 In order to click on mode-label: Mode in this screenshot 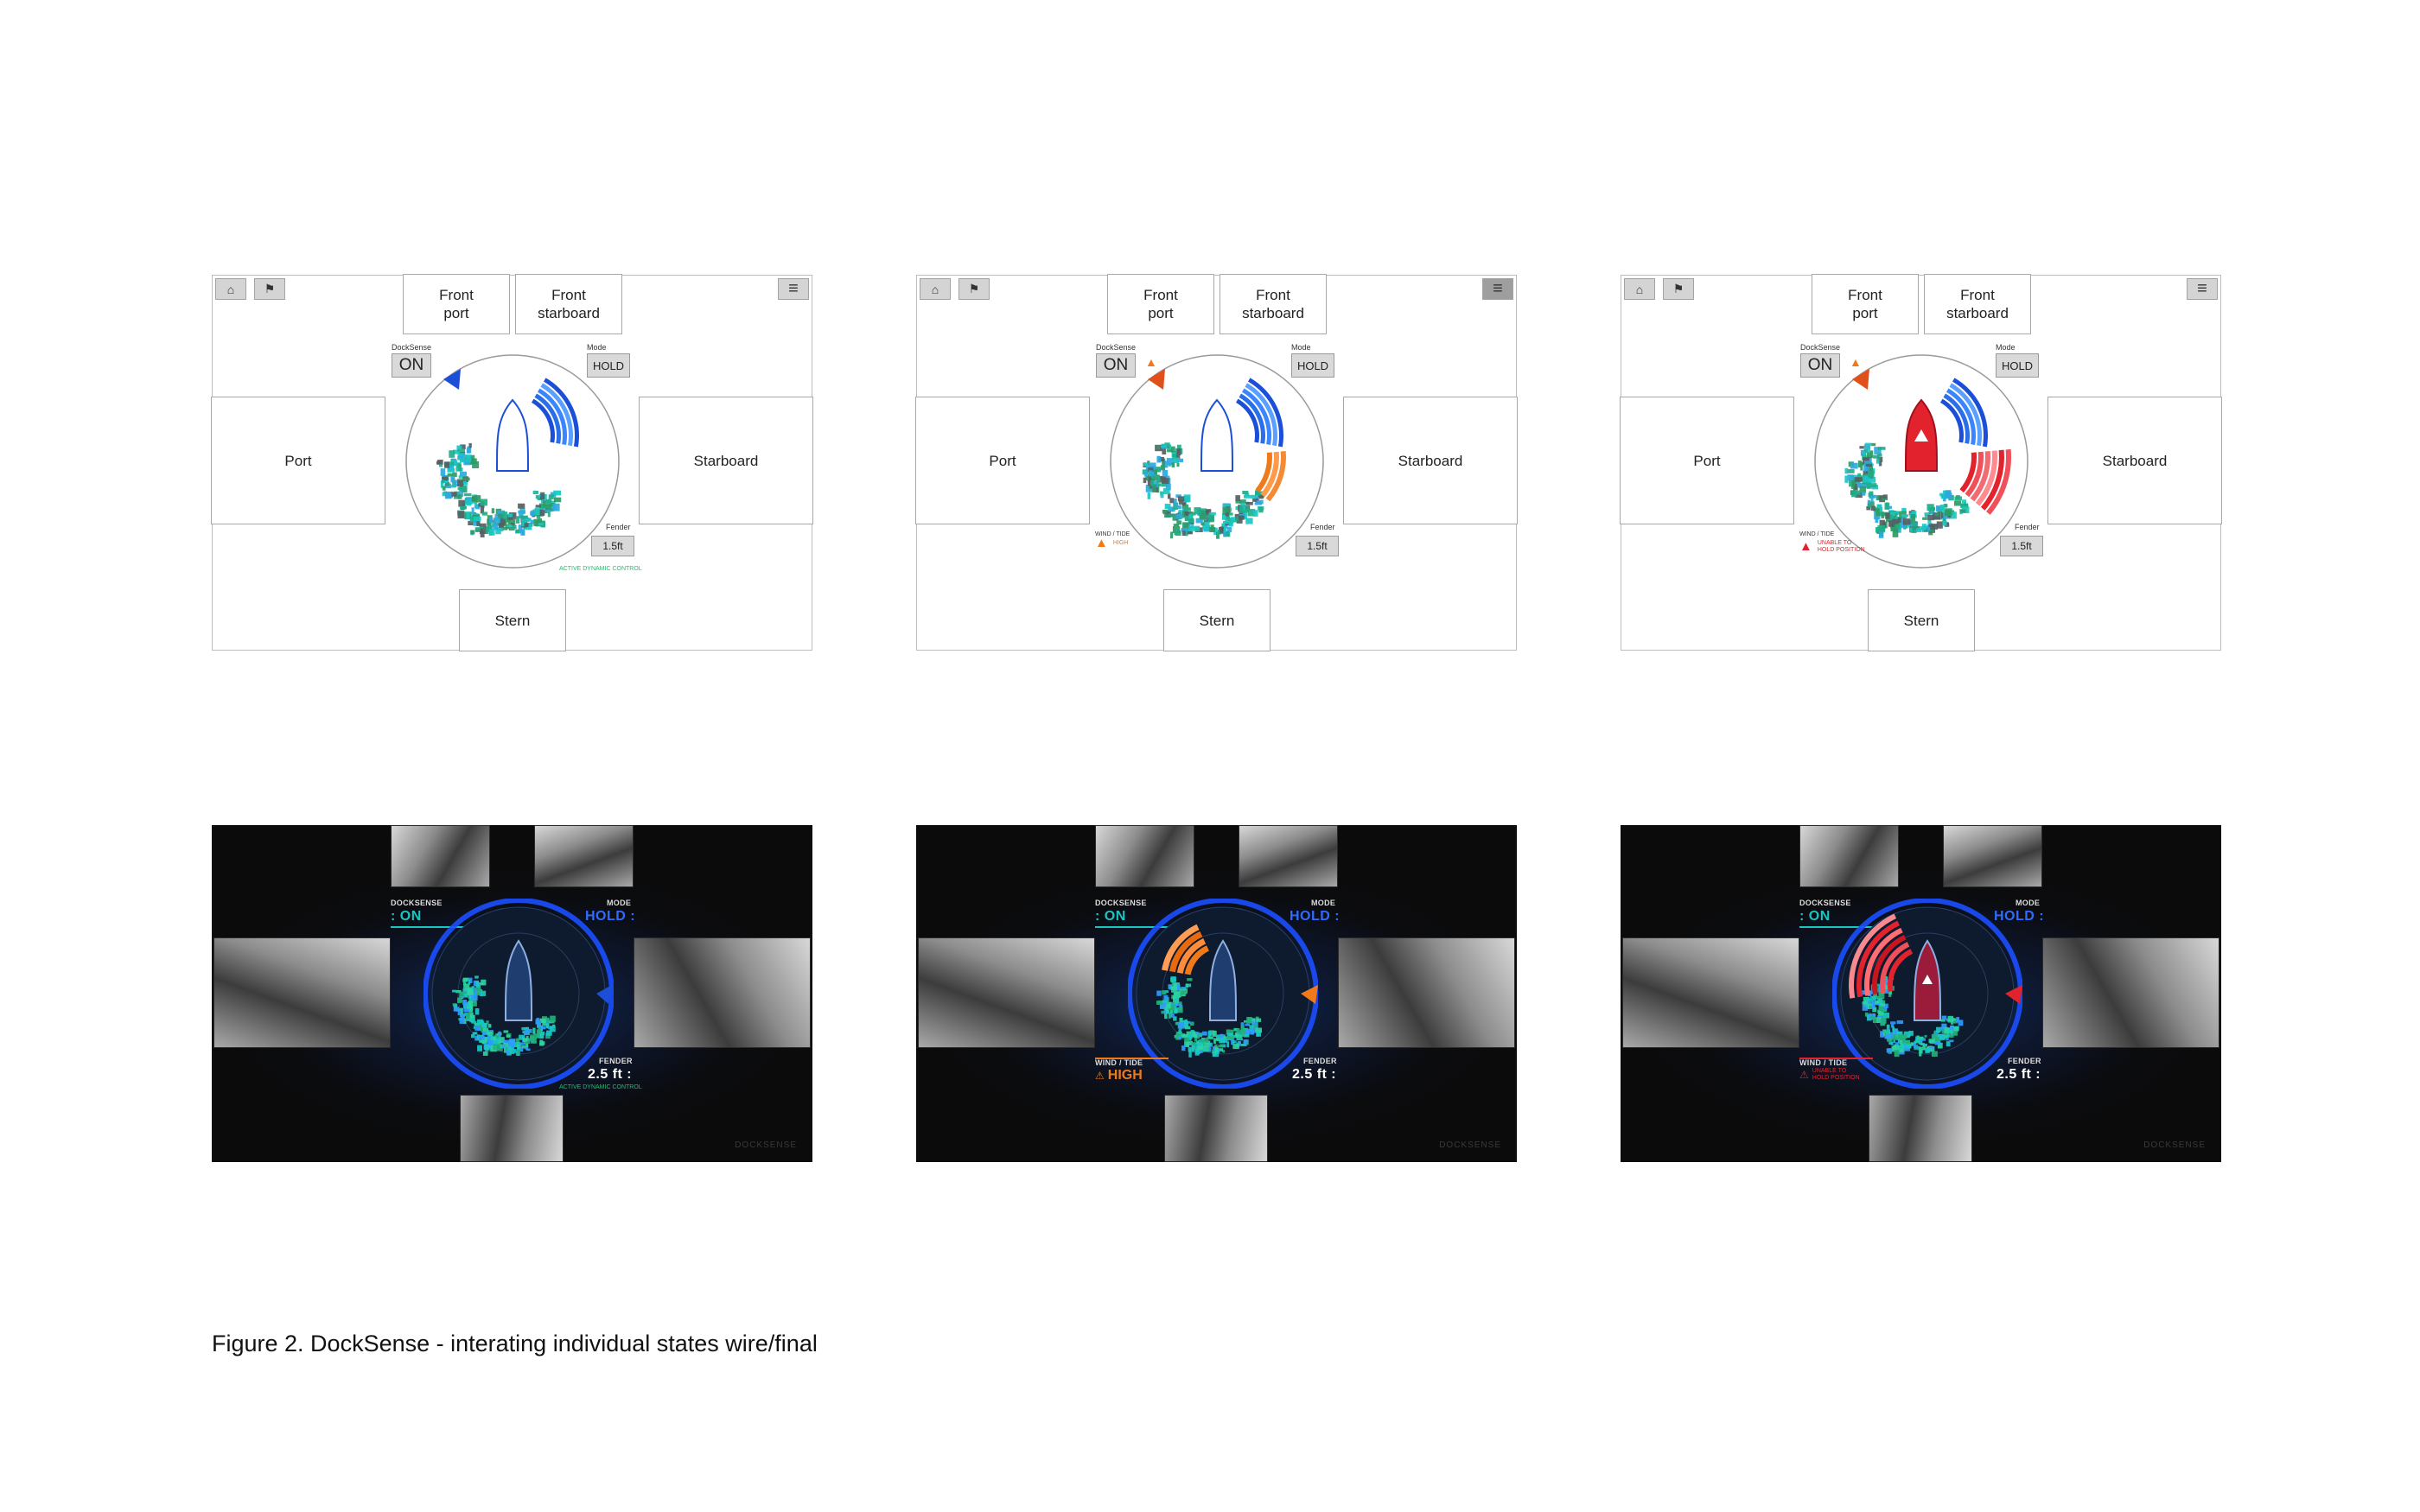, I will do `click(1301, 347)`.